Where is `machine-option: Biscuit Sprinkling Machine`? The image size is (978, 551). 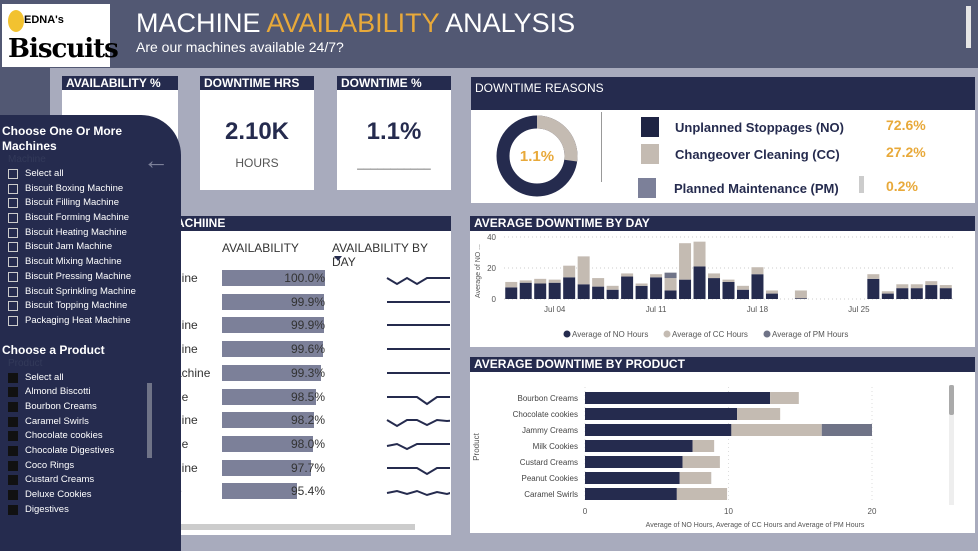 machine-option: Biscuit Sprinkling Machine is located at coordinates (90, 292).